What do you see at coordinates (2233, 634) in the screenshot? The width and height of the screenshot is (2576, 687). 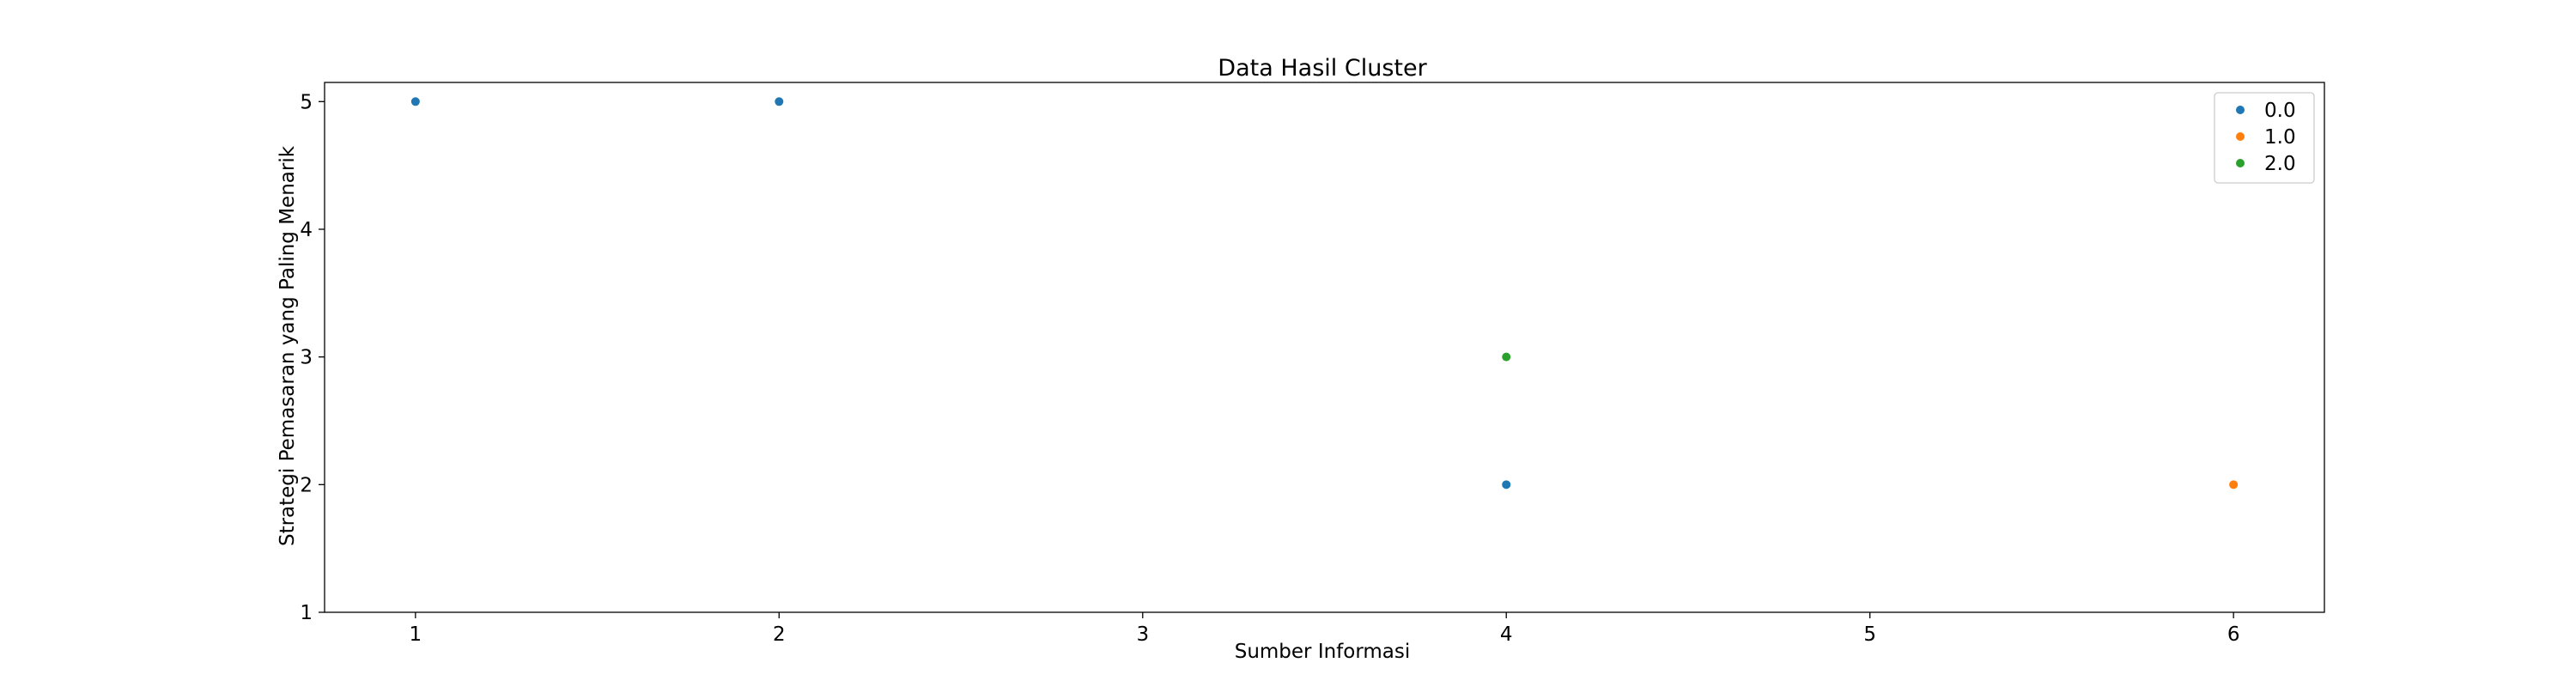 I see `x-tick-label: 6` at bounding box center [2233, 634].